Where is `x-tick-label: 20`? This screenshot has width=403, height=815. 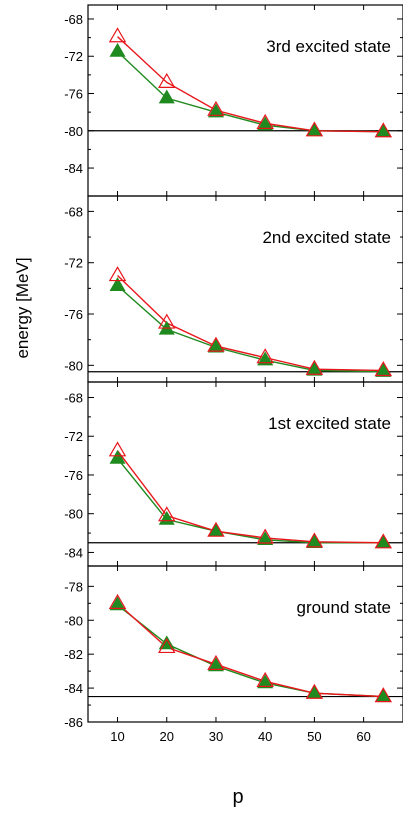
x-tick-label: 20 is located at coordinates (167, 736).